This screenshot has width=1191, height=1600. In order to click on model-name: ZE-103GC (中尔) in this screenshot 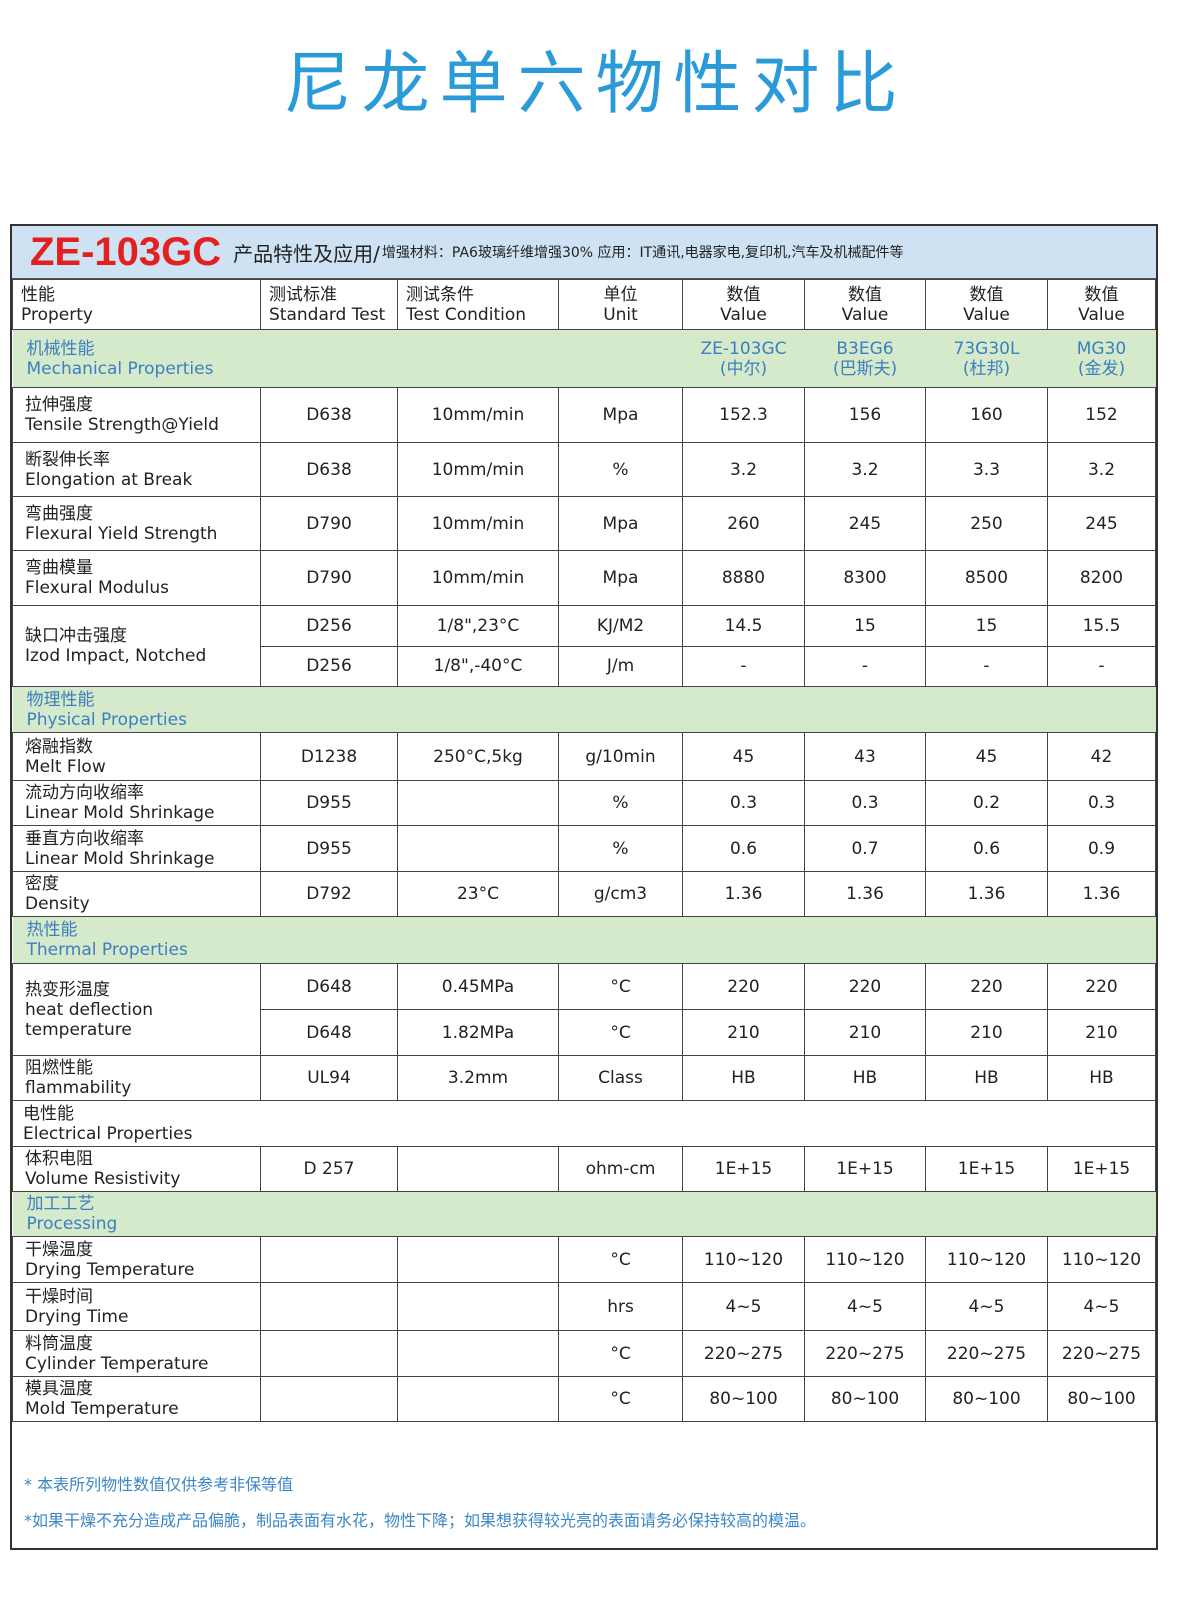, I will do `click(743, 358)`.